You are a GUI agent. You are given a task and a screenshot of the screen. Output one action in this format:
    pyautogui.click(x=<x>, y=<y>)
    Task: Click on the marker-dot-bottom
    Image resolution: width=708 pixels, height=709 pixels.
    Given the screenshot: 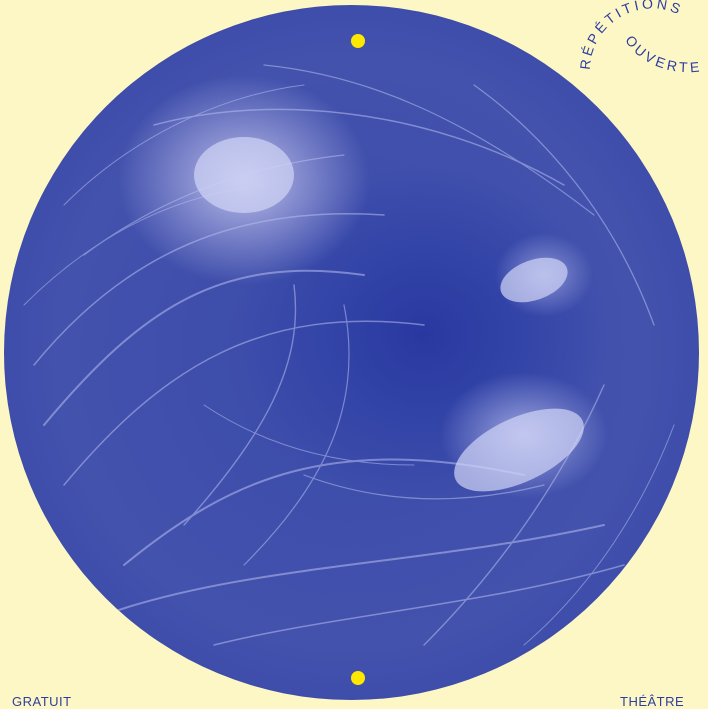 What is the action you would take?
    pyautogui.click(x=358, y=678)
    